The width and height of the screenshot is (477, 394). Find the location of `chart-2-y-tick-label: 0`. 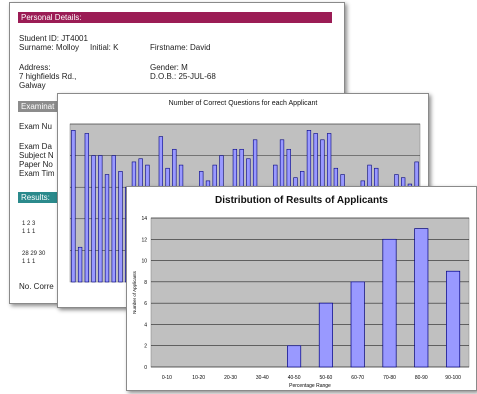

chart-2-y-tick-label: 0 is located at coordinates (145, 368).